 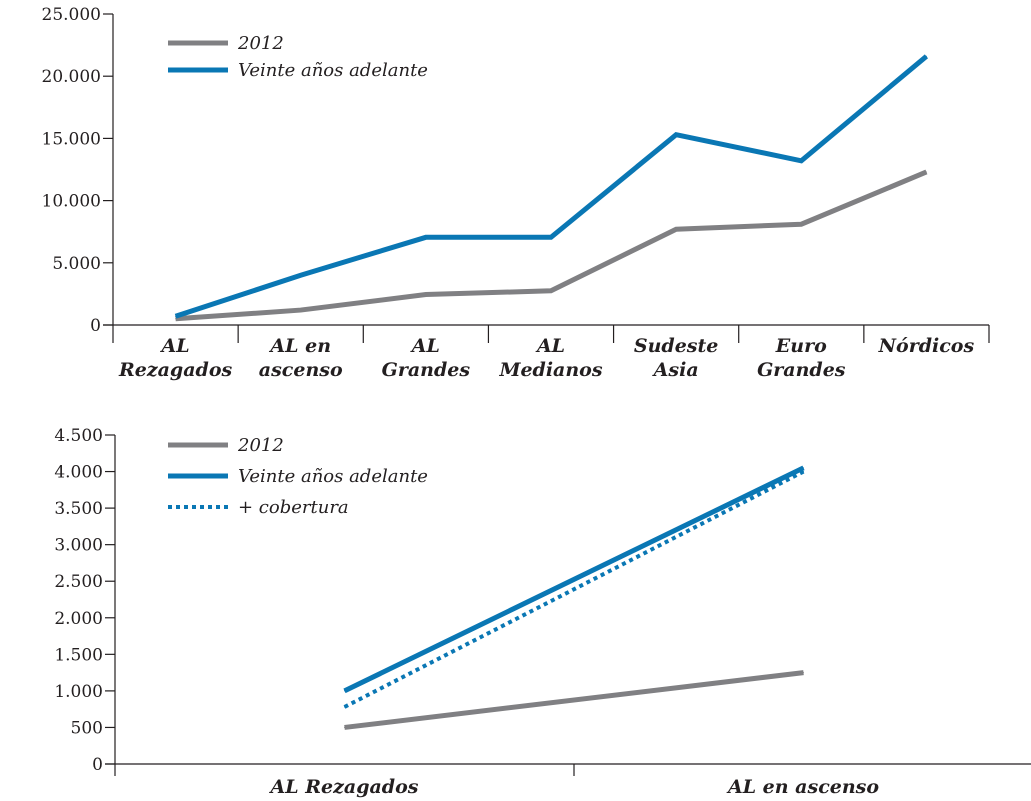 I want to click on y-tick-label: 1.000, so click(x=78, y=692).